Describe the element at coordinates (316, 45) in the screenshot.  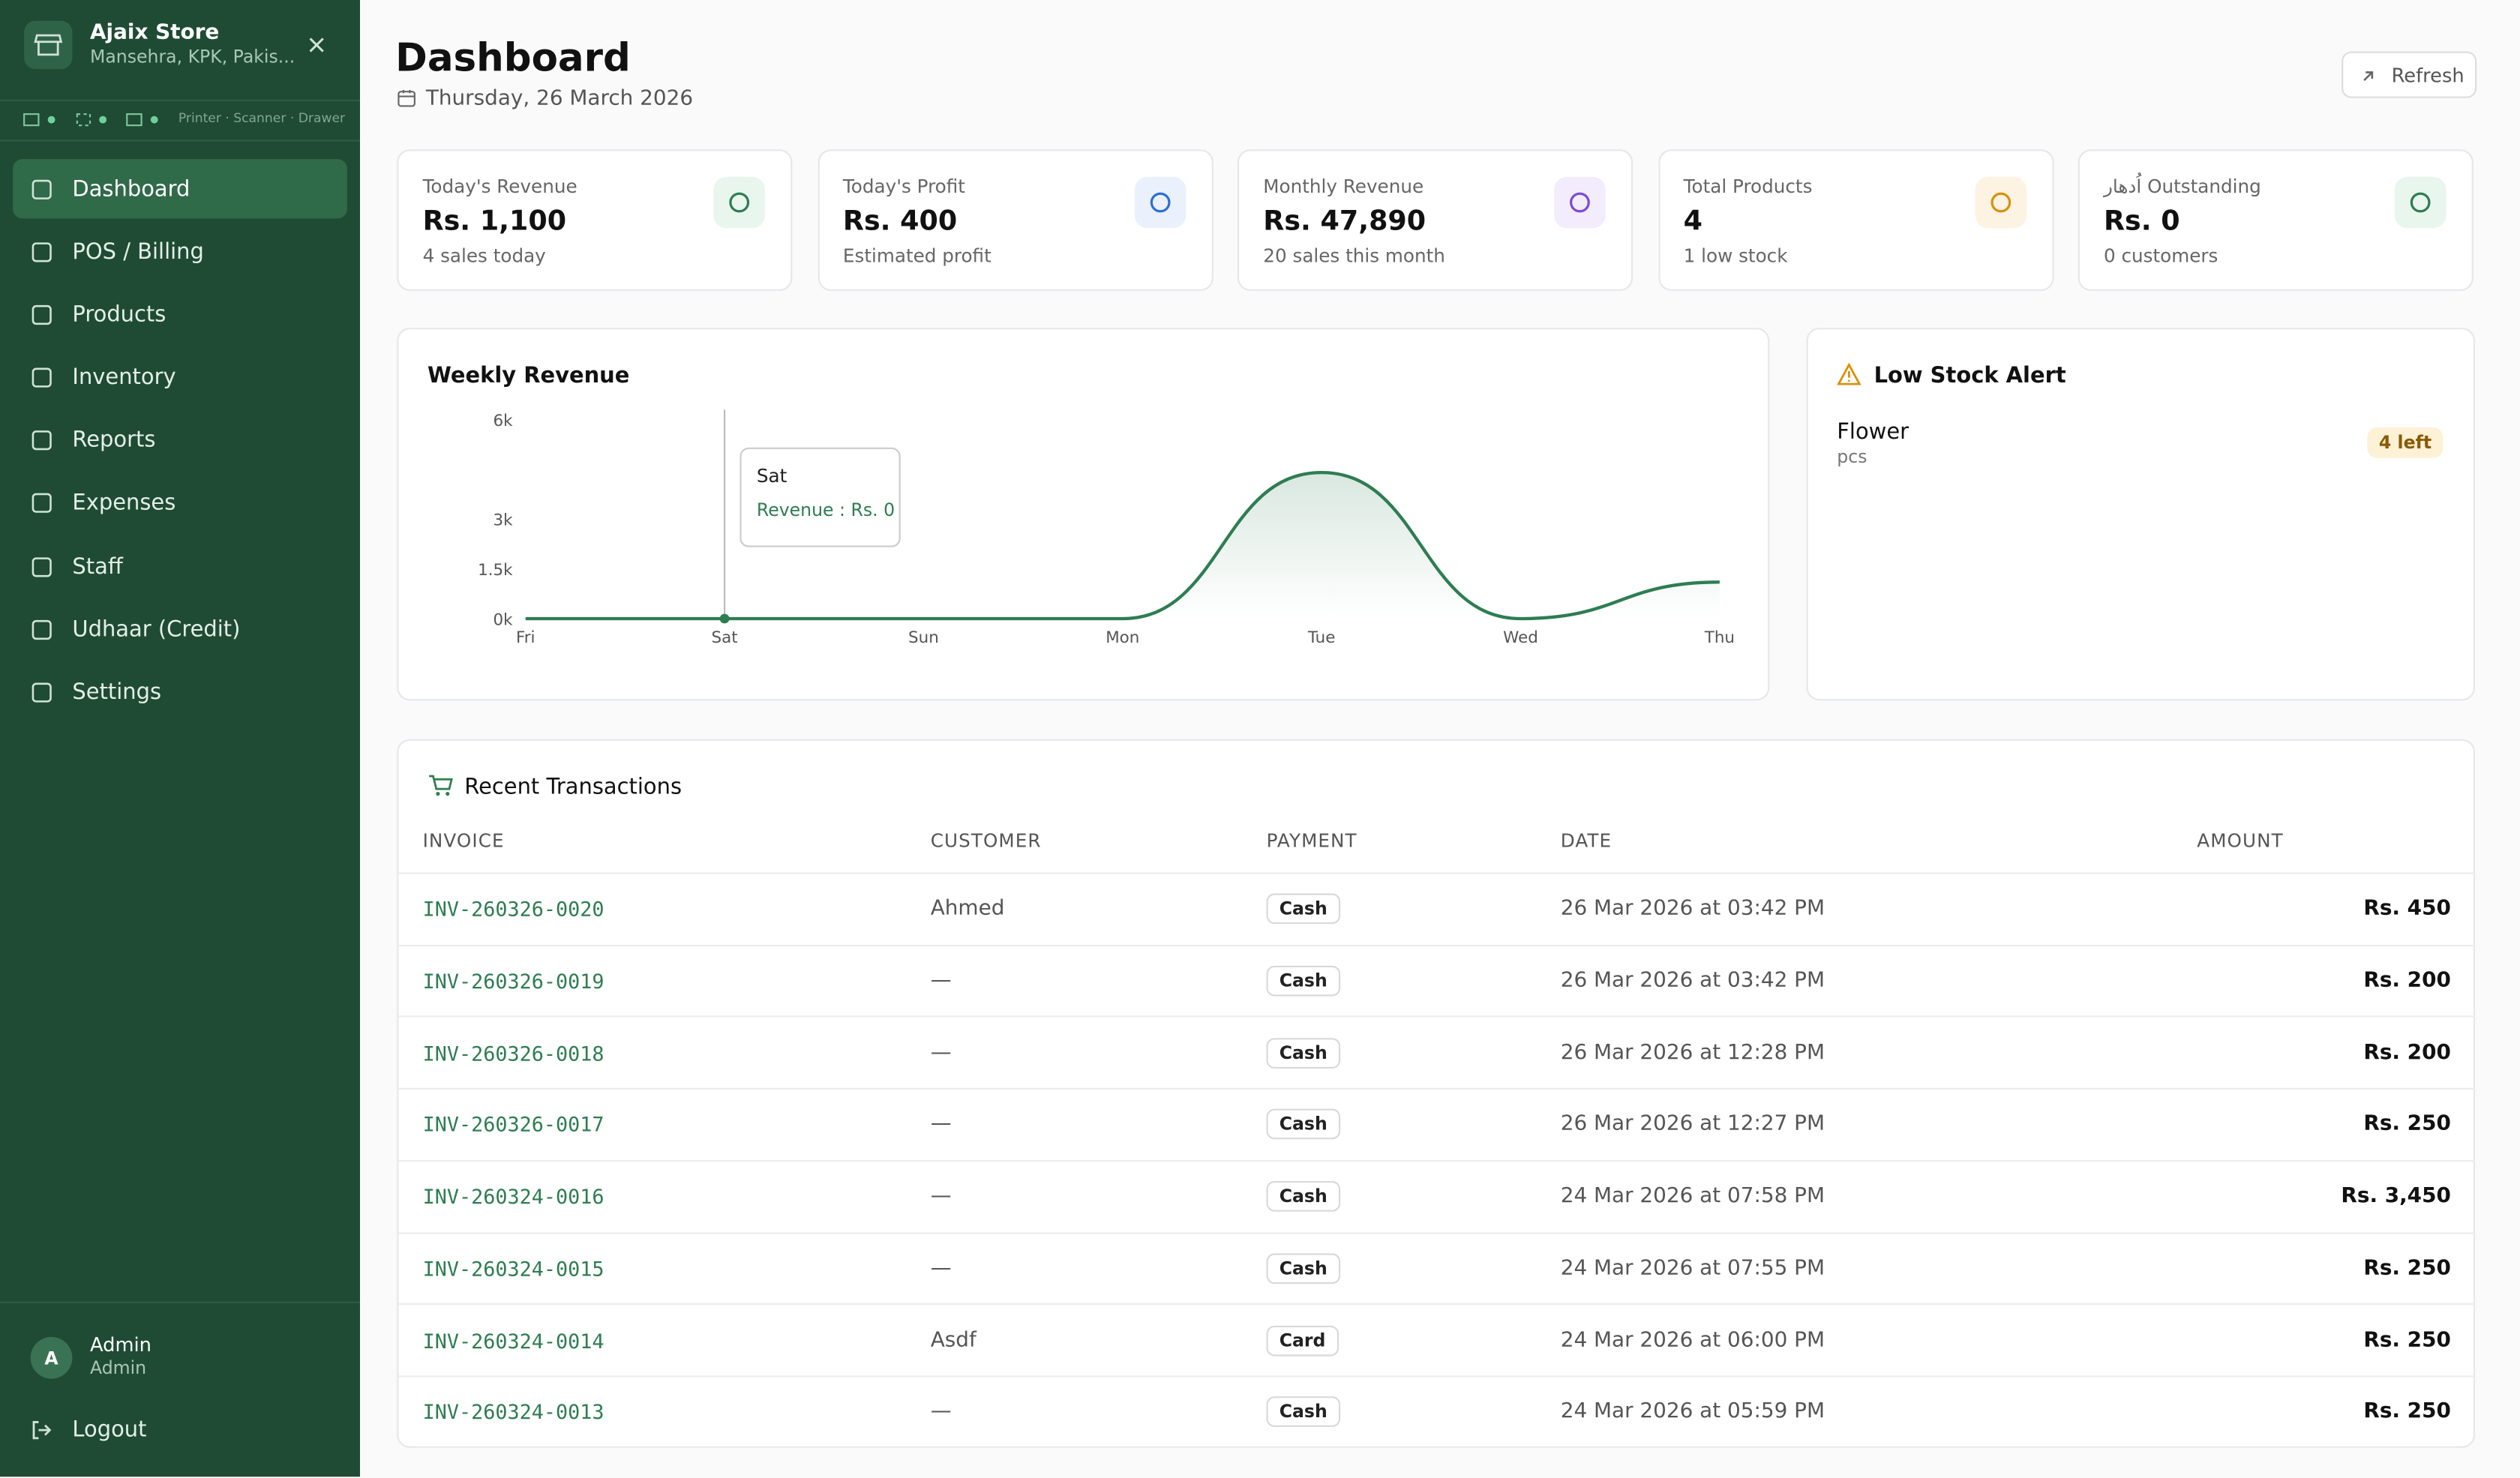
I see `close-button` at that location.